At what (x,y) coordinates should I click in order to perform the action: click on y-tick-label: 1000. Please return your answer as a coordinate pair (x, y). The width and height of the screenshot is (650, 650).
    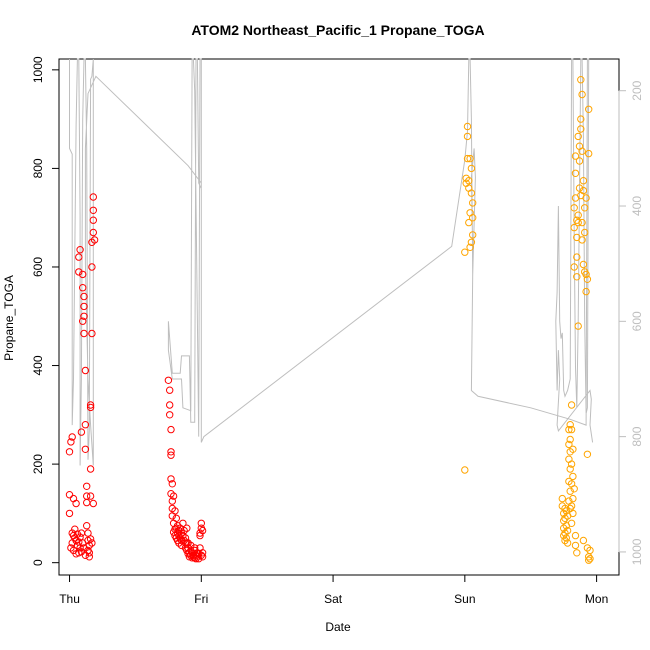
    Looking at the image, I should click on (38, 69).